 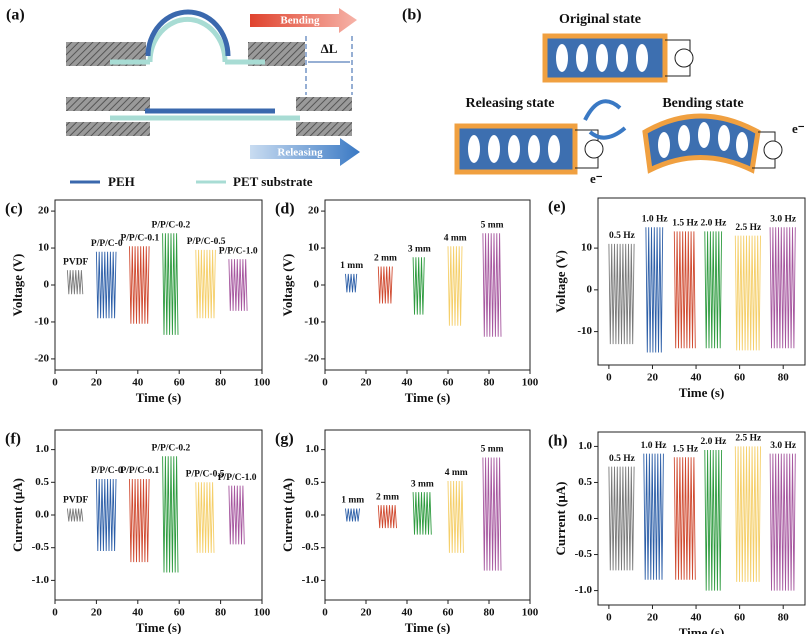 What do you see at coordinates (783, 219) in the screenshot?
I see `series-label: 3.0 Hz` at bounding box center [783, 219].